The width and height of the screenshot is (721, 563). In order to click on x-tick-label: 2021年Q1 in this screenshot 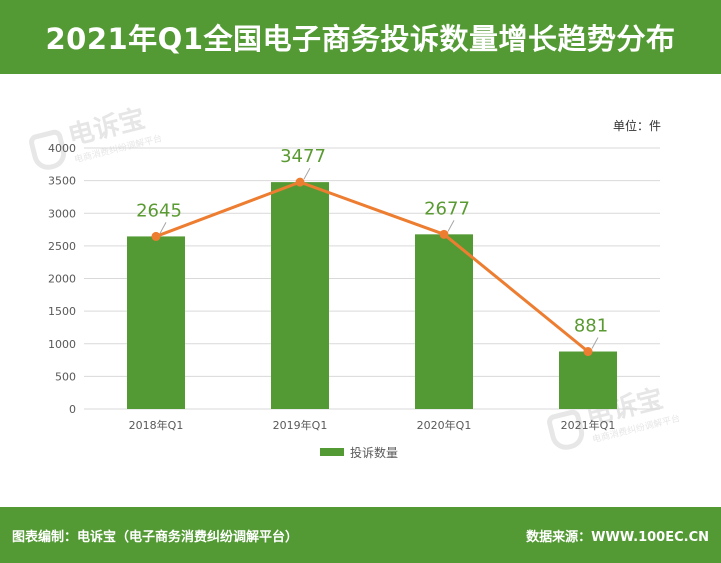, I will do `click(588, 425)`.